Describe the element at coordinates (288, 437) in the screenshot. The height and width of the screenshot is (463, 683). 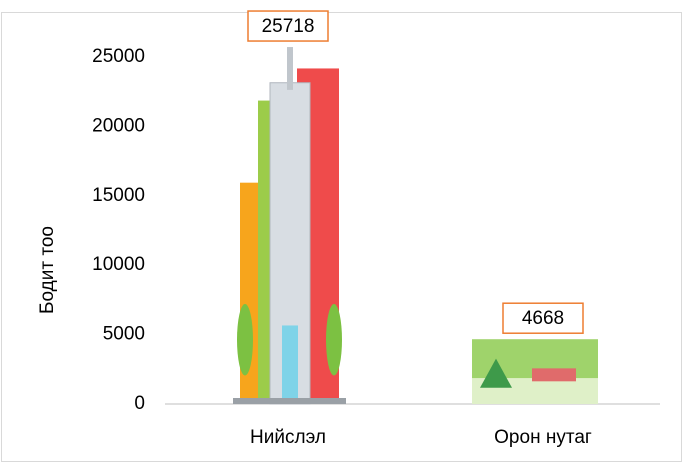
I see `x-tick-label: Нийслэл` at that location.